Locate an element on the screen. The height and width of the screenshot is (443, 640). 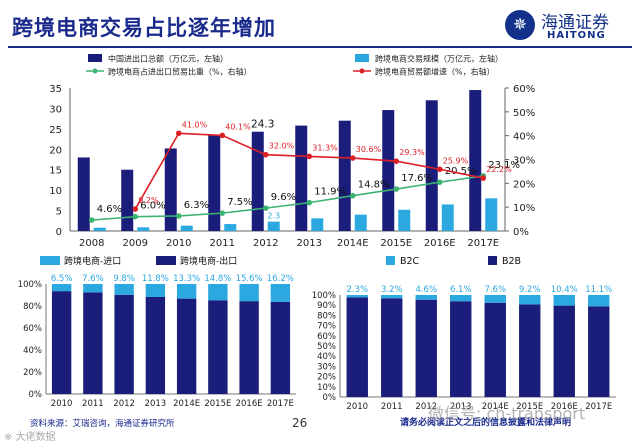
share-data-label: 7.5% is located at coordinates (239, 202).